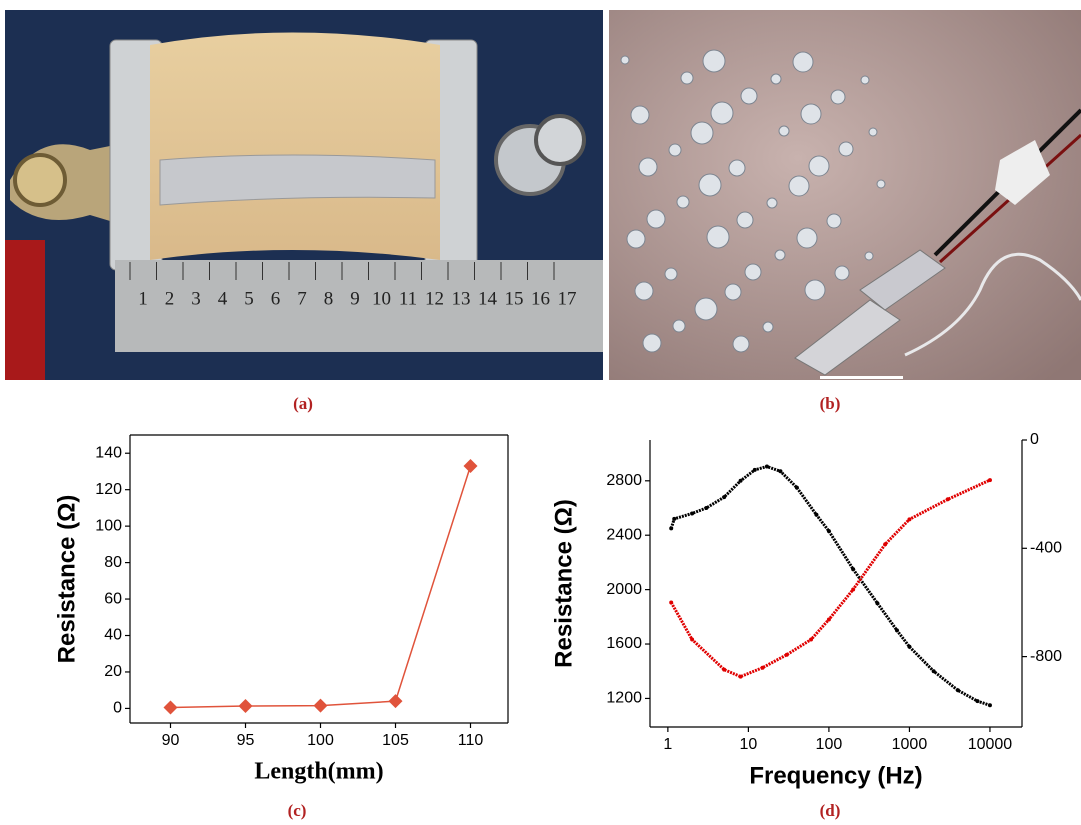 Image resolution: width=1081 pixels, height=825 pixels. Describe the element at coordinates (434, 298) in the screenshot. I see `ruler-number: 12` at that location.